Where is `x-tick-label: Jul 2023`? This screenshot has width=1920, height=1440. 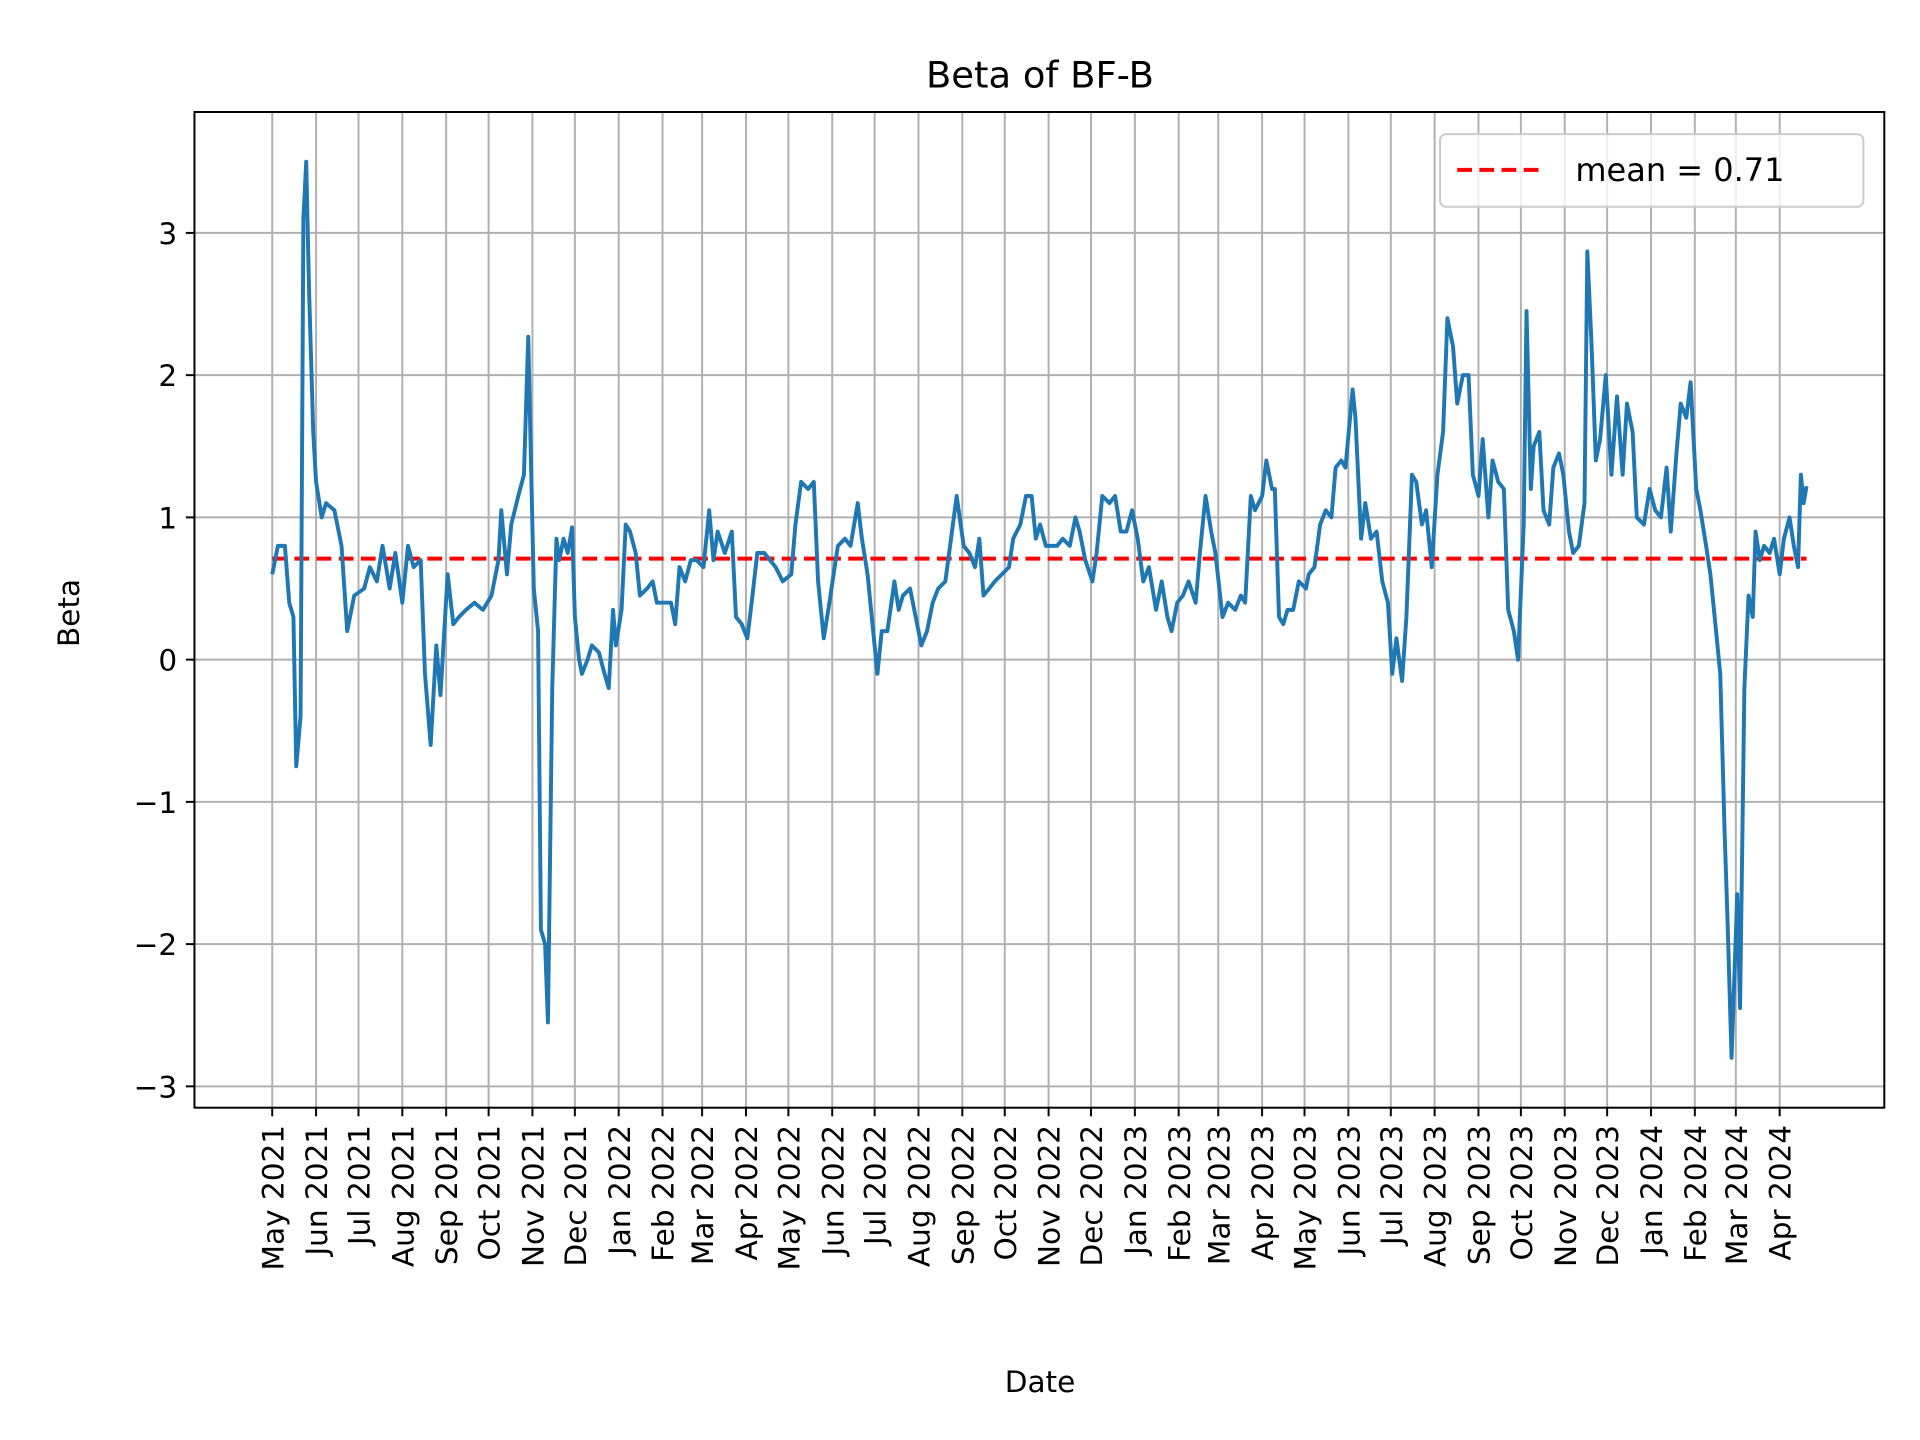 x-tick-label: Jul 2023 is located at coordinates (1392, 1186).